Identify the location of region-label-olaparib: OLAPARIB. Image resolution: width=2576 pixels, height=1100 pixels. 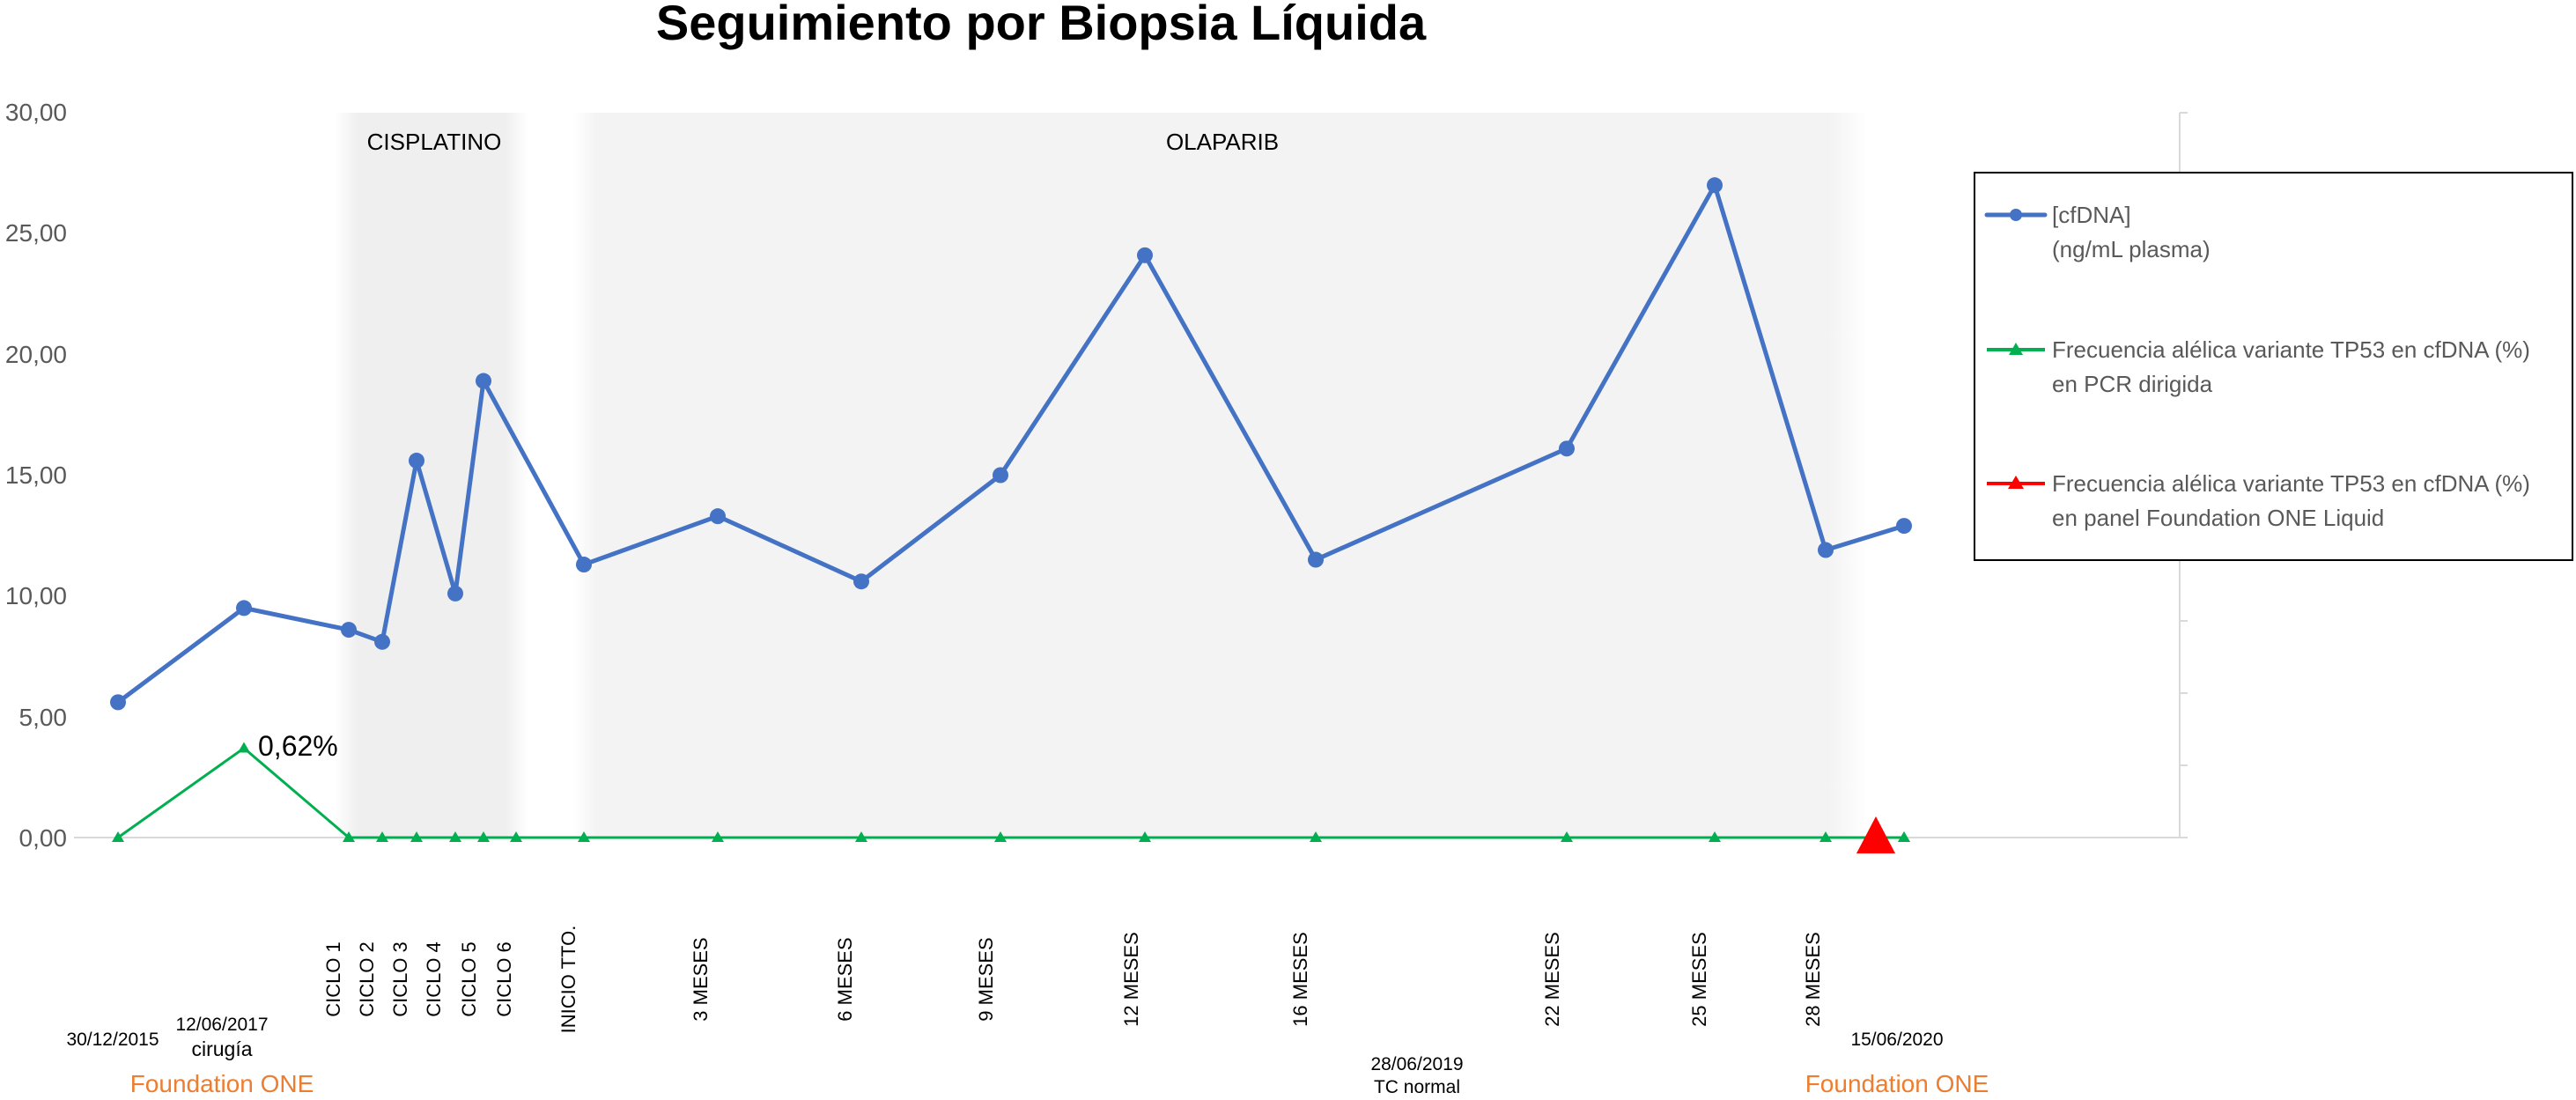
(1222, 142).